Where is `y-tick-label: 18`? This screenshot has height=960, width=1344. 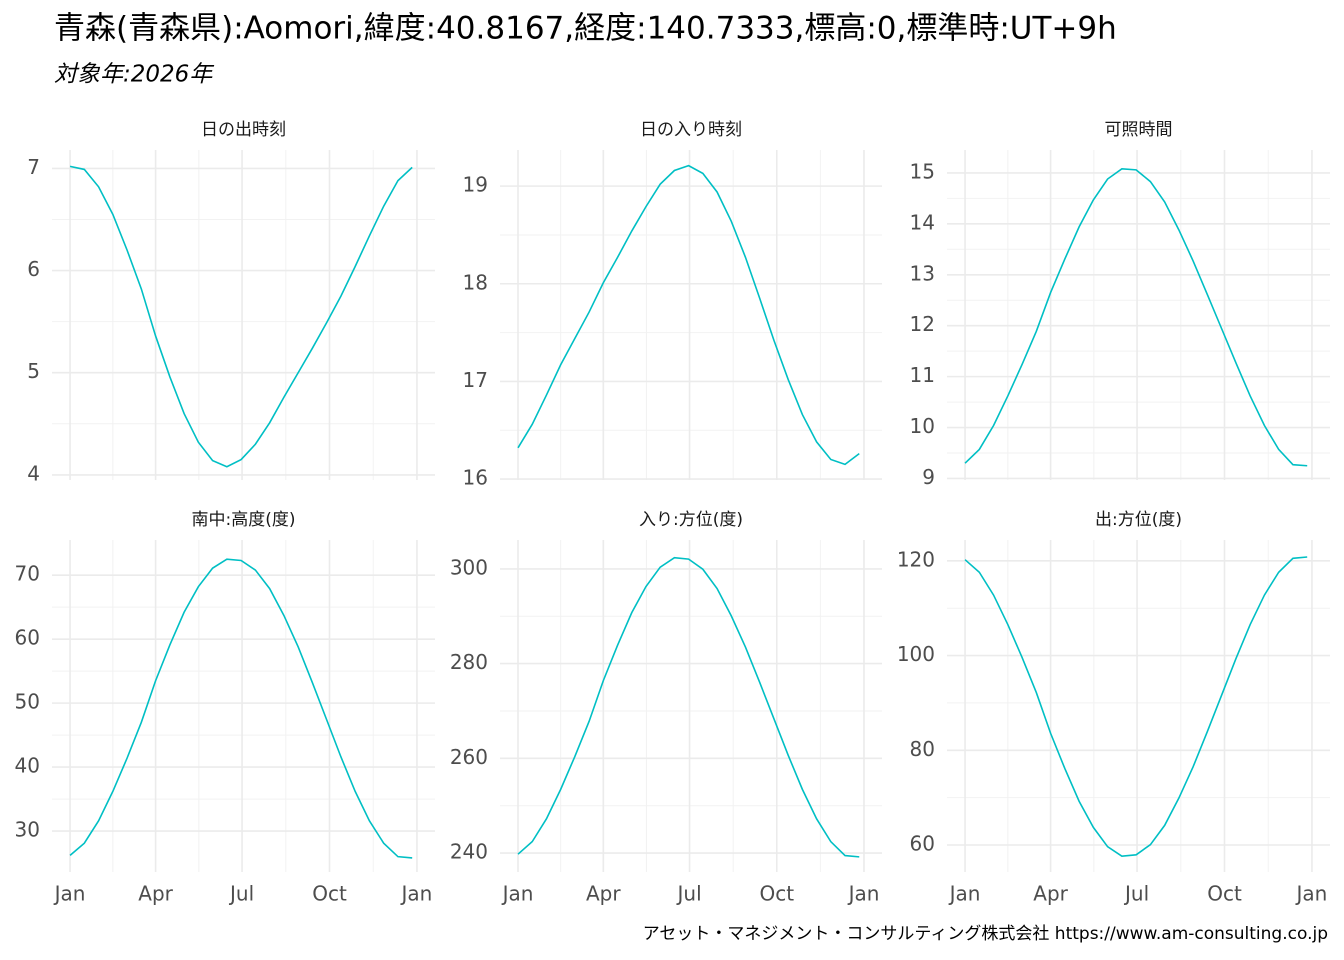
y-tick-label: 18 is located at coordinates (475, 282).